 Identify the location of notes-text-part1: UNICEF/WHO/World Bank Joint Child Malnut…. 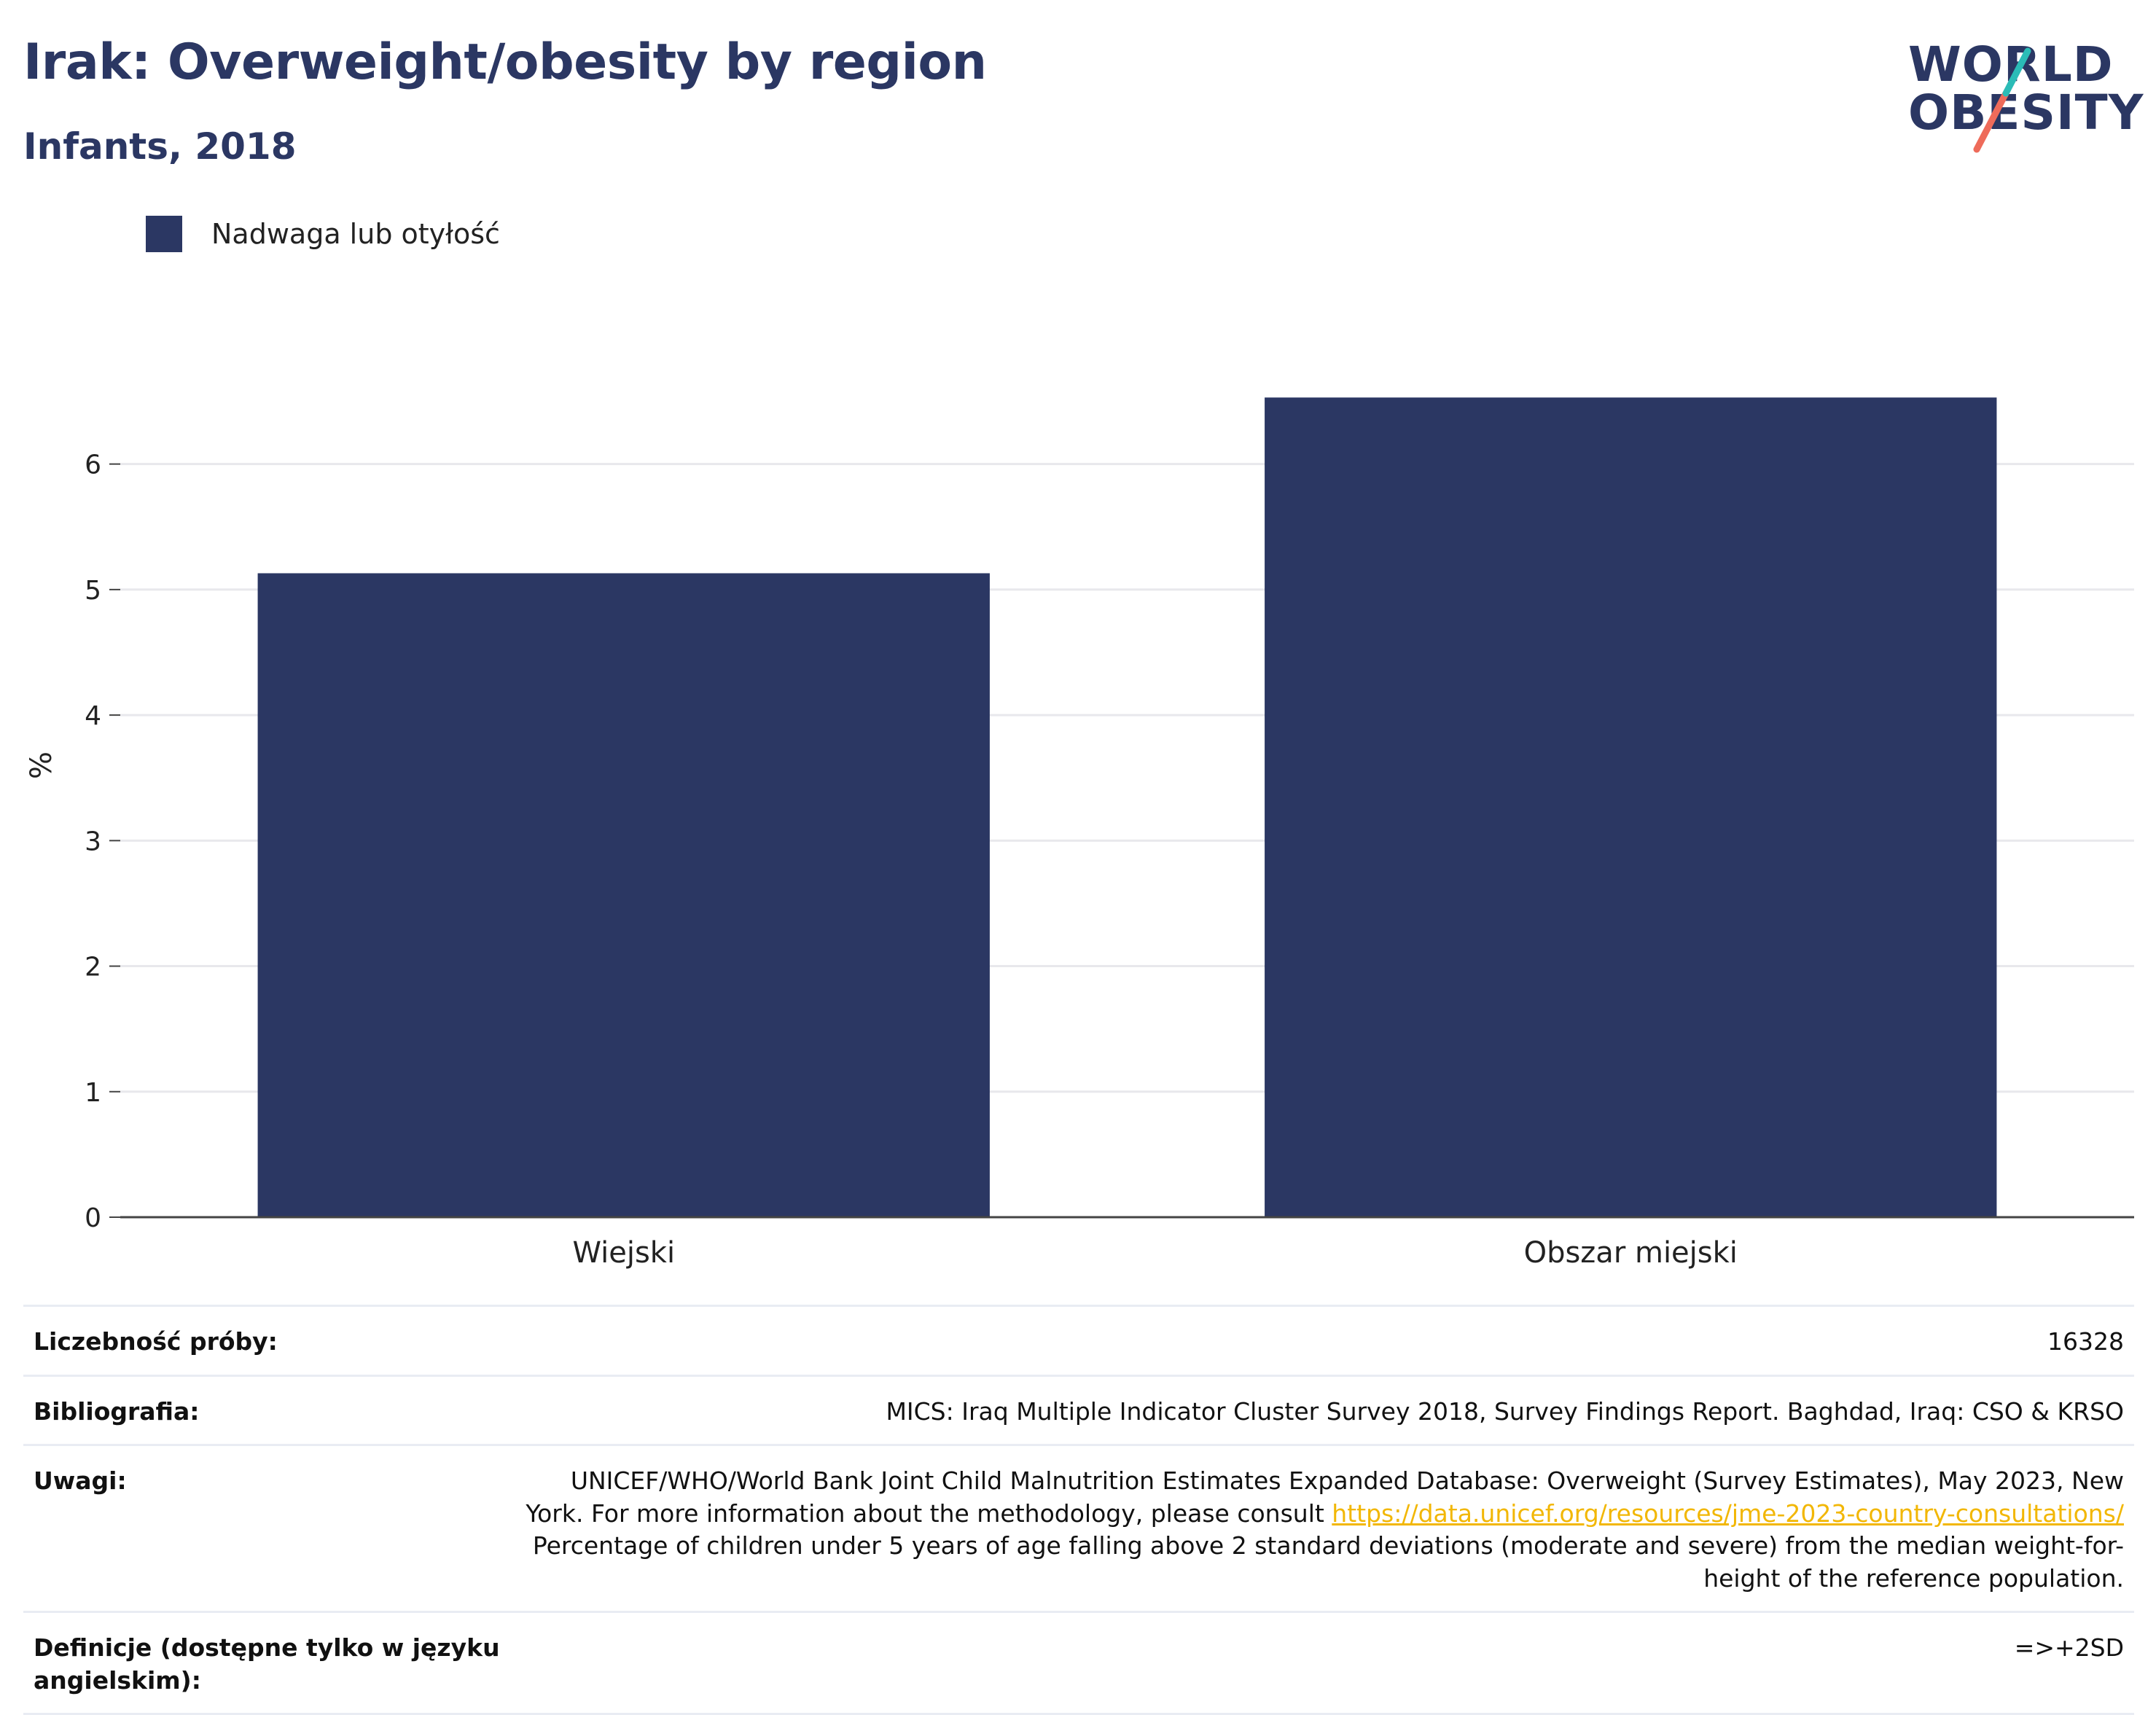
(1325, 1497).